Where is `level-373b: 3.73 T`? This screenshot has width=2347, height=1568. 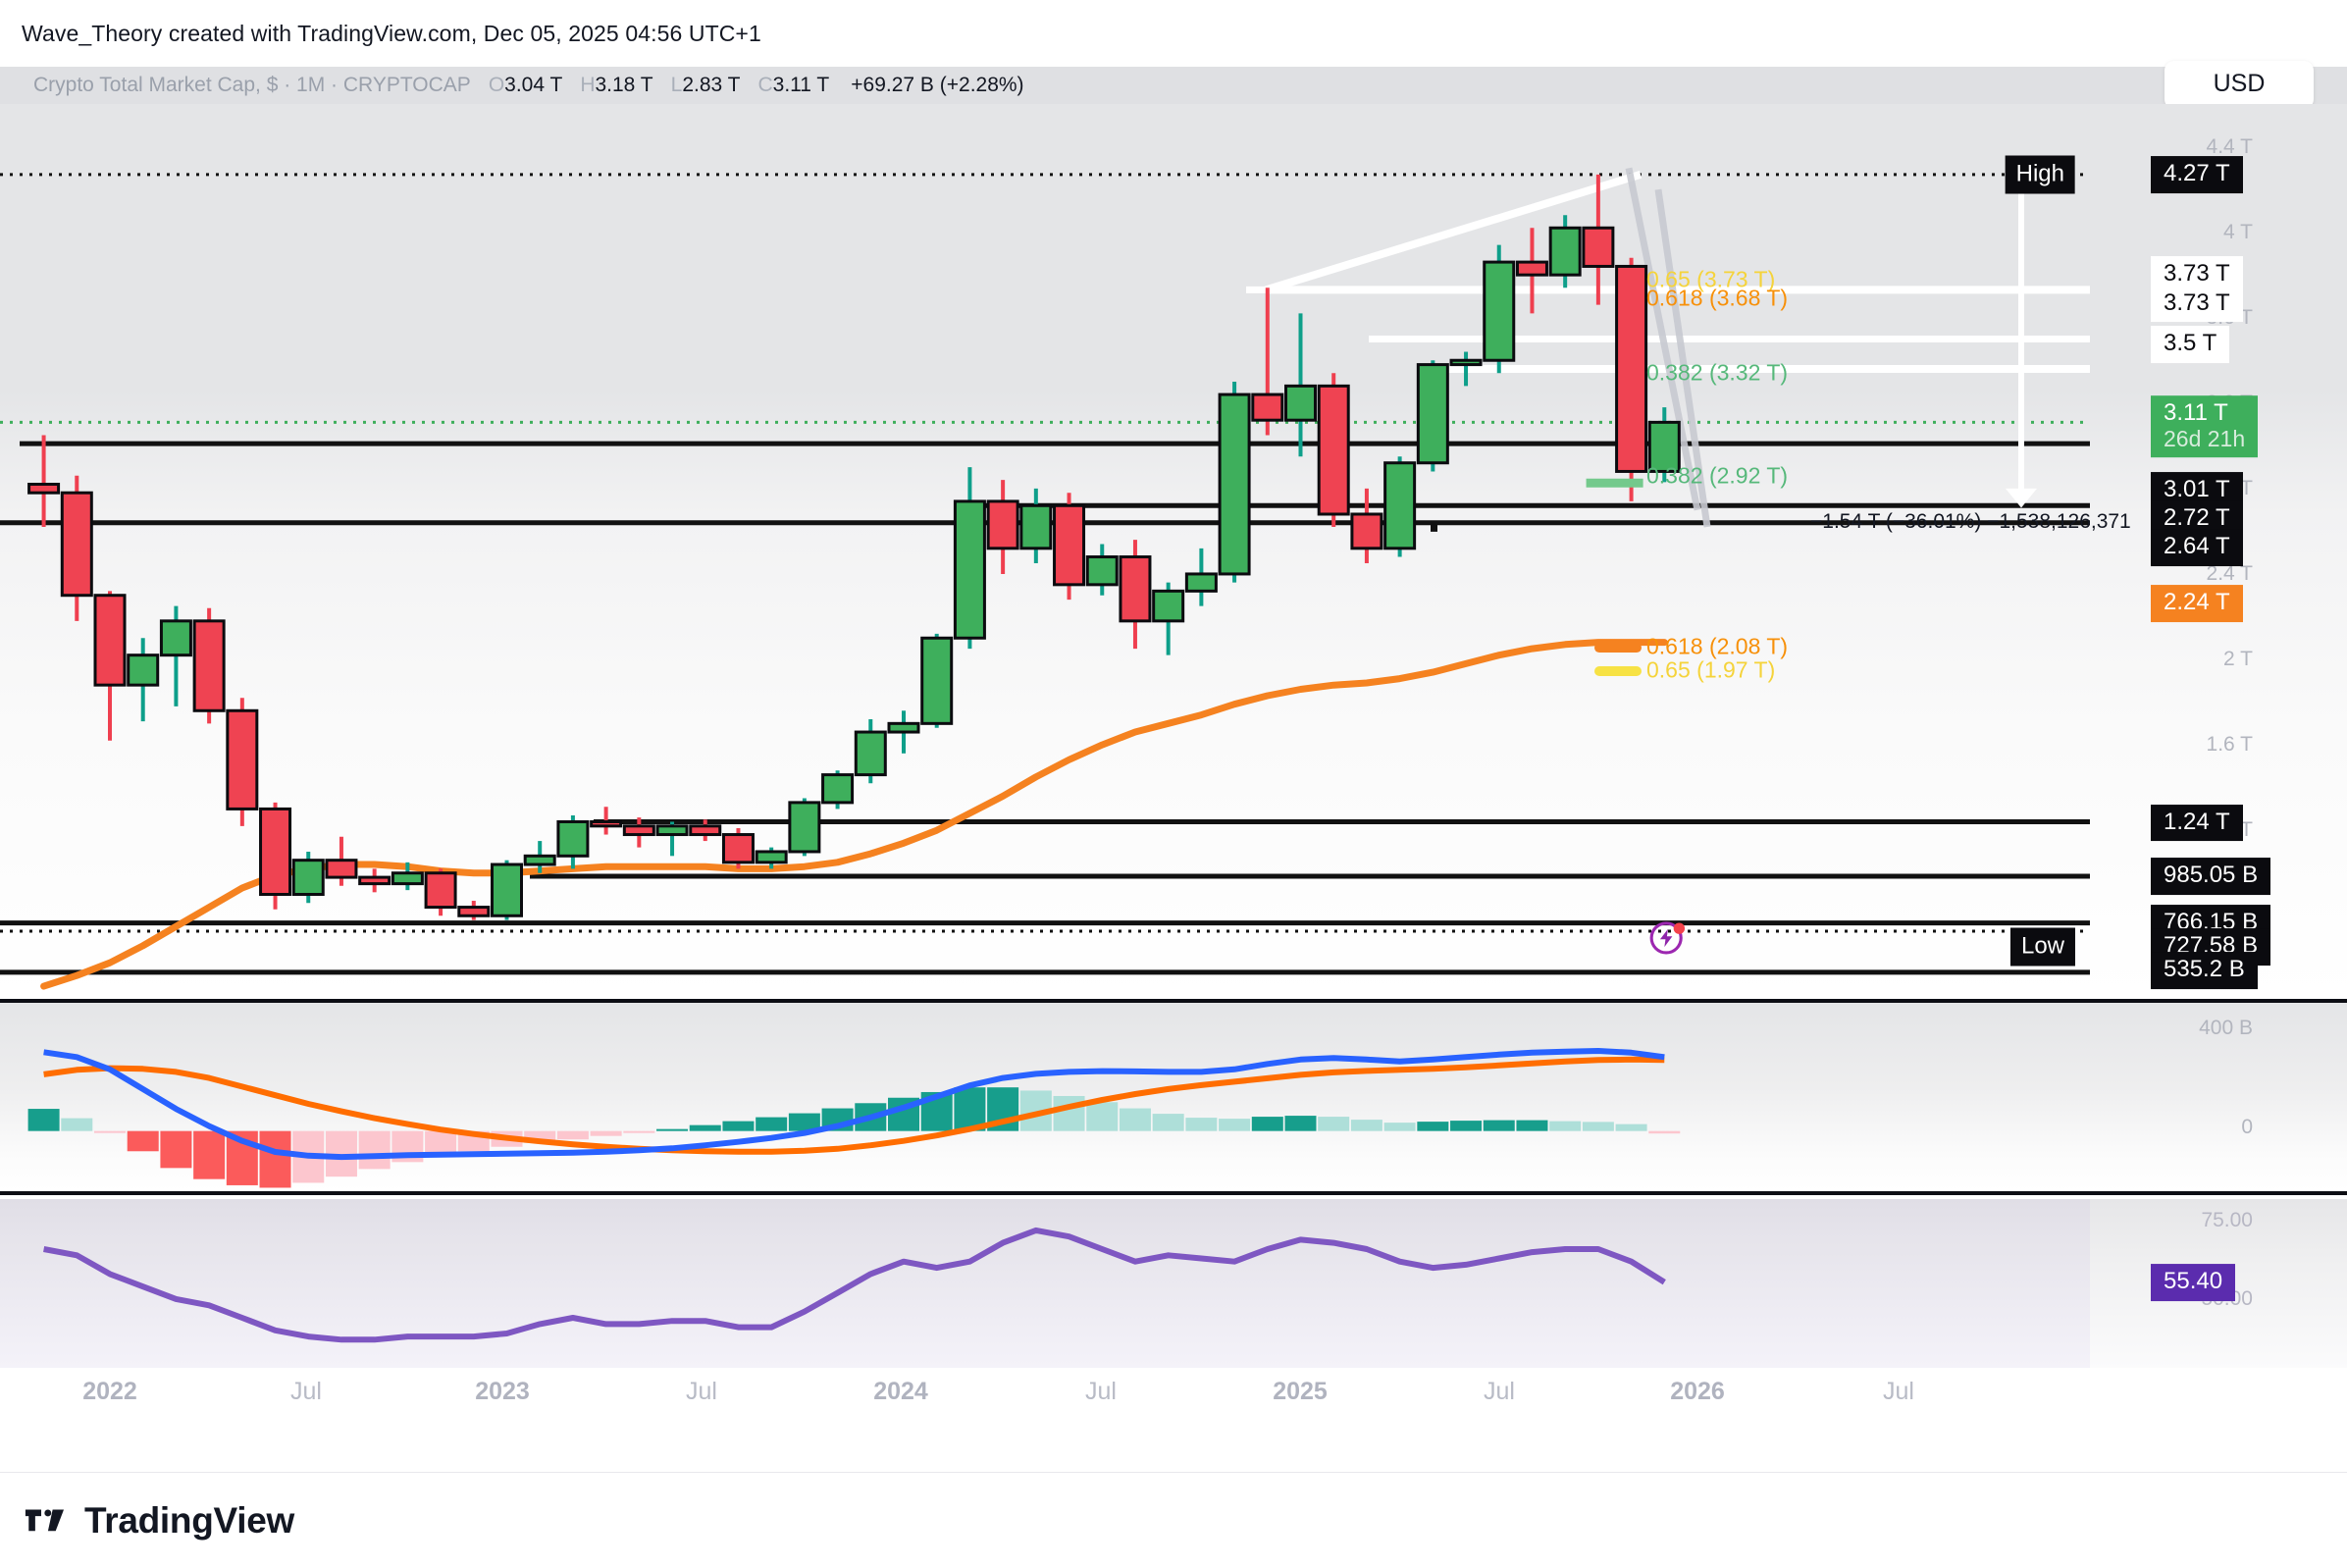 level-373b: 3.73 T is located at coordinates (2197, 304).